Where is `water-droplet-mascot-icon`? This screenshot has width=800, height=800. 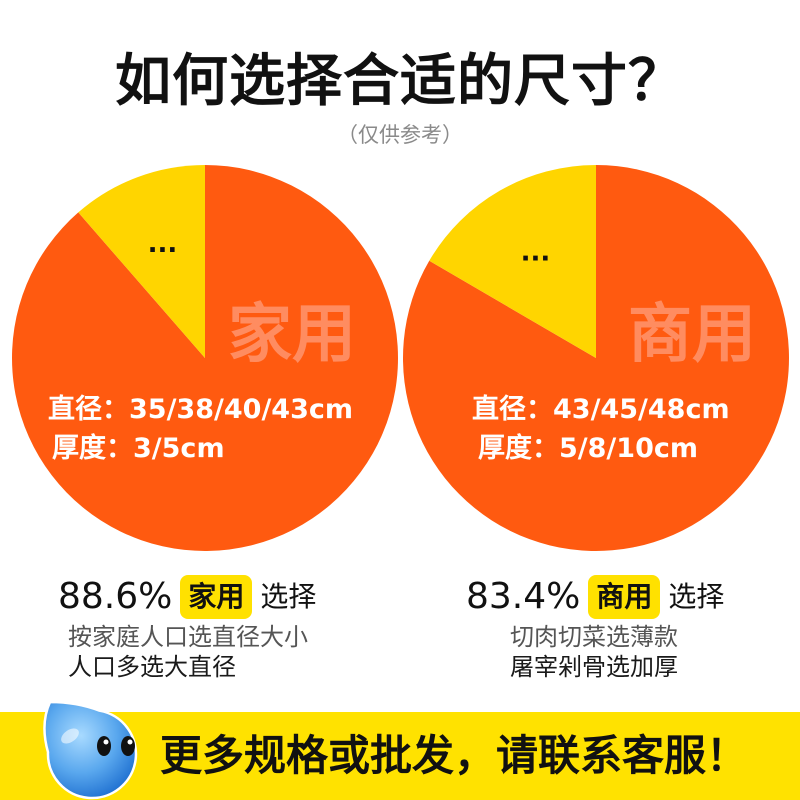
water-droplet-mascot-icon is located at coordinates (90, 750).